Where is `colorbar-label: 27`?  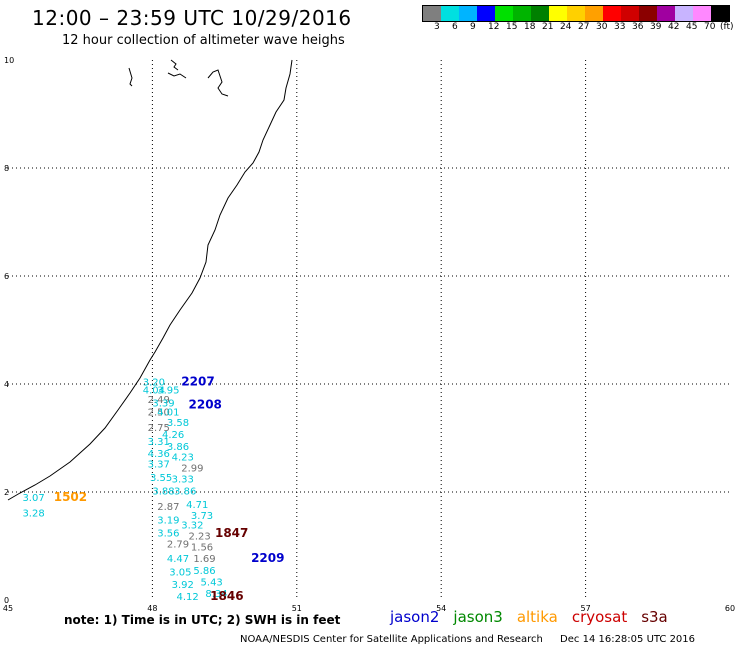 colorbar-label: 27 is located at coordinates (584, 27).